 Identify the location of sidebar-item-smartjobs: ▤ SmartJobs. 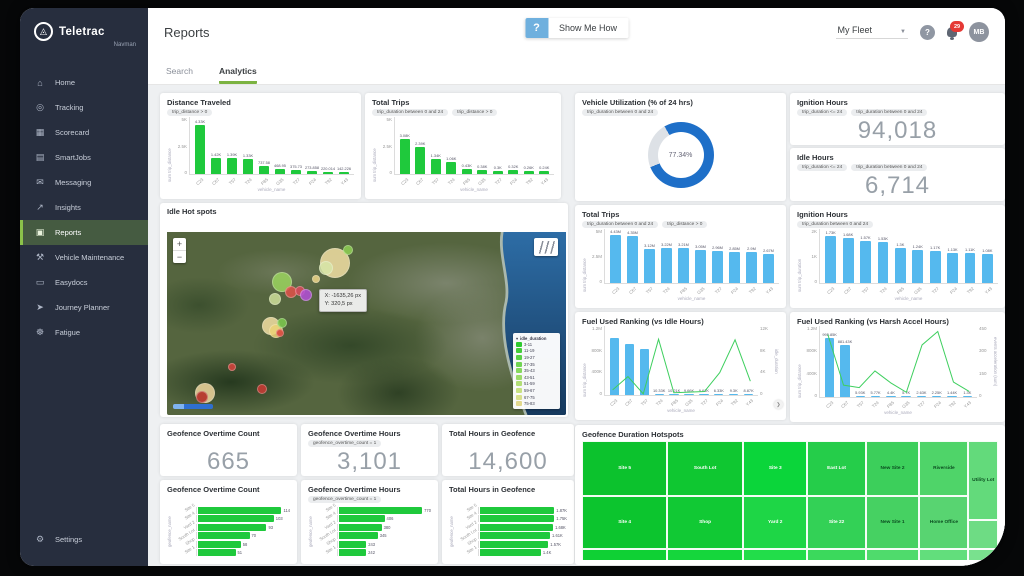
(84, 157).